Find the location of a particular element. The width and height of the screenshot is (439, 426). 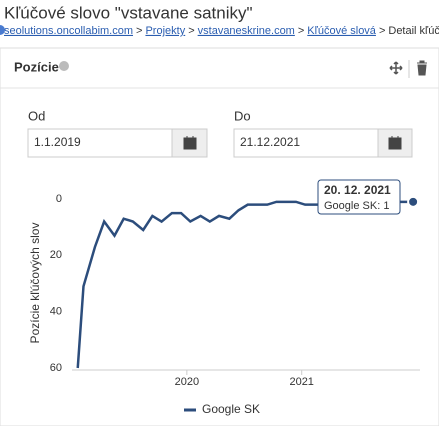

y-axis-label: Pozície kľúčových slov is located at coordinates (35, 283).